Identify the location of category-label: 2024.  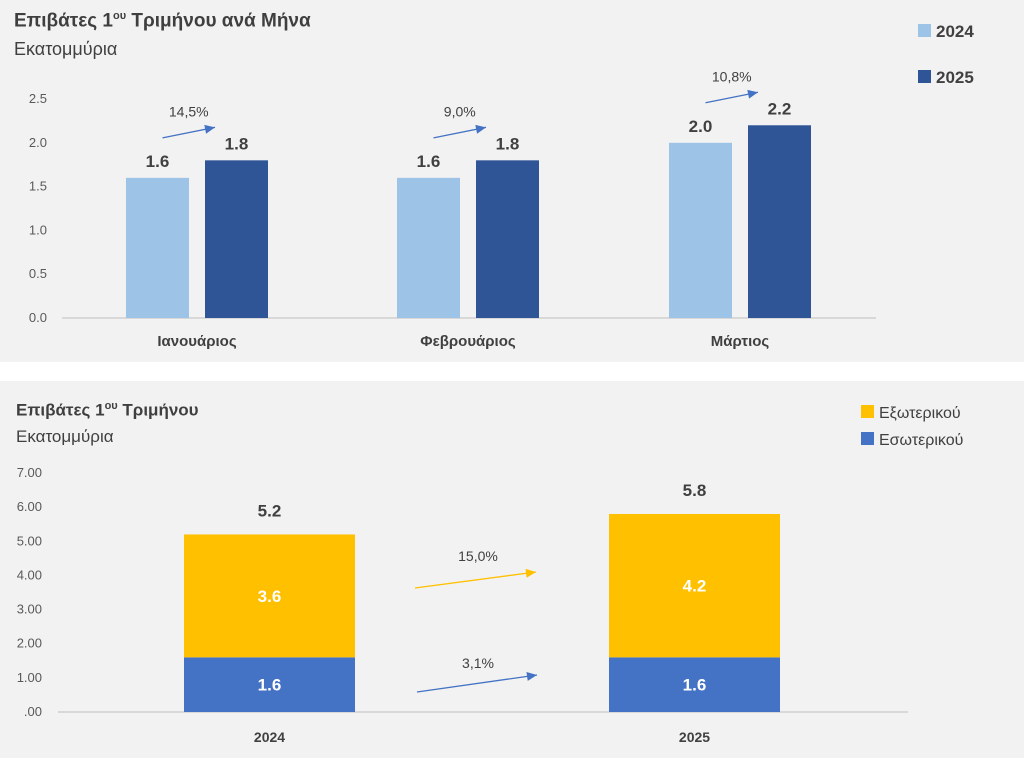
(269, 737).